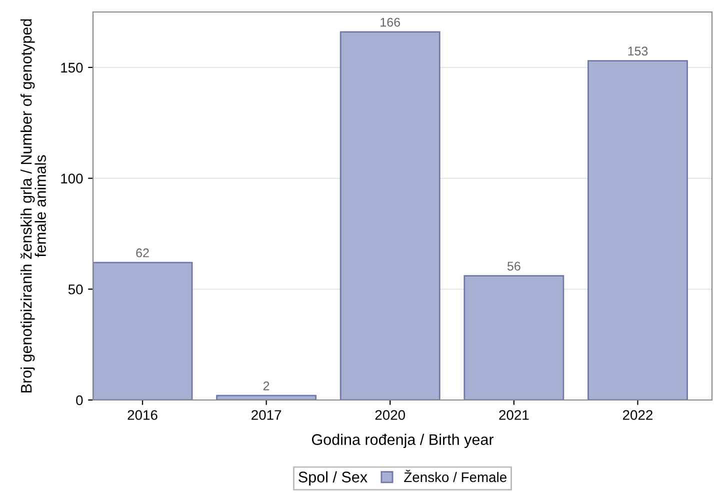 Image resolution: width=714 pixels, height=494 pixels. Describe the element at coordinates (637, 415) in the screenshot. I see `x-tick-label: 2022` at that location.